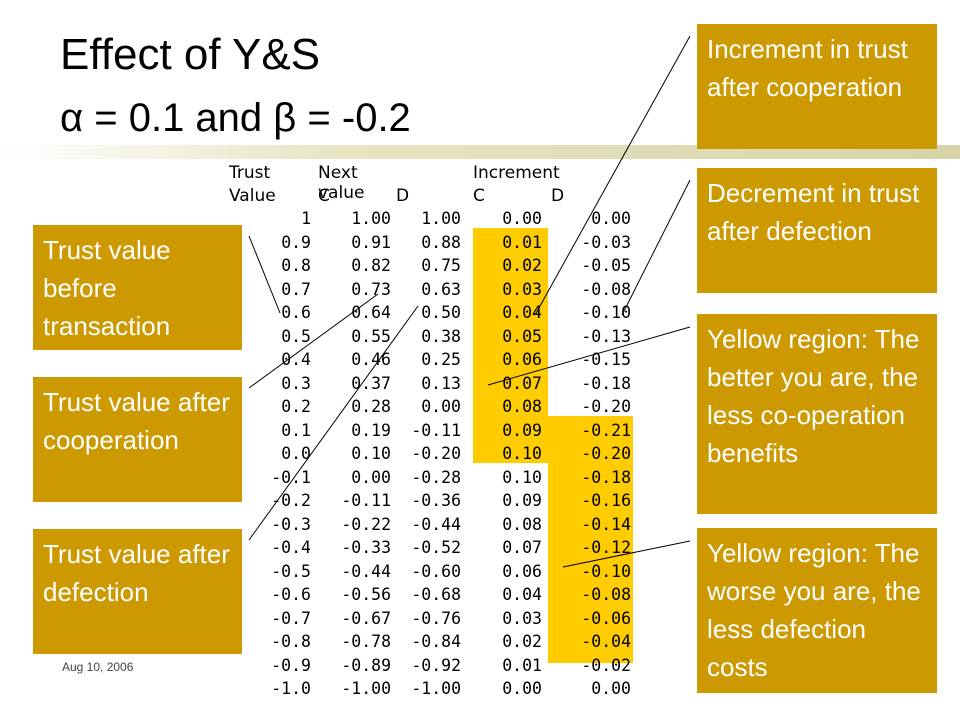 The image size is (960, 720). Describe the element at coordinates (296, 359) in the screenshot. I see `table-cell: 0.4` at that location.